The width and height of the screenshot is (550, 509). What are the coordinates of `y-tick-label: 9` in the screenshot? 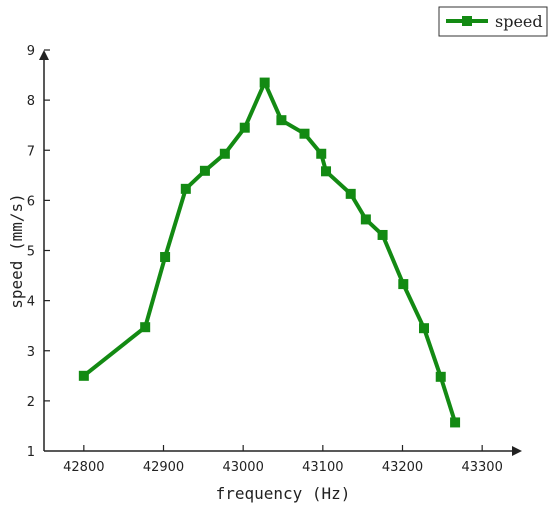 It's located at (31, 51).